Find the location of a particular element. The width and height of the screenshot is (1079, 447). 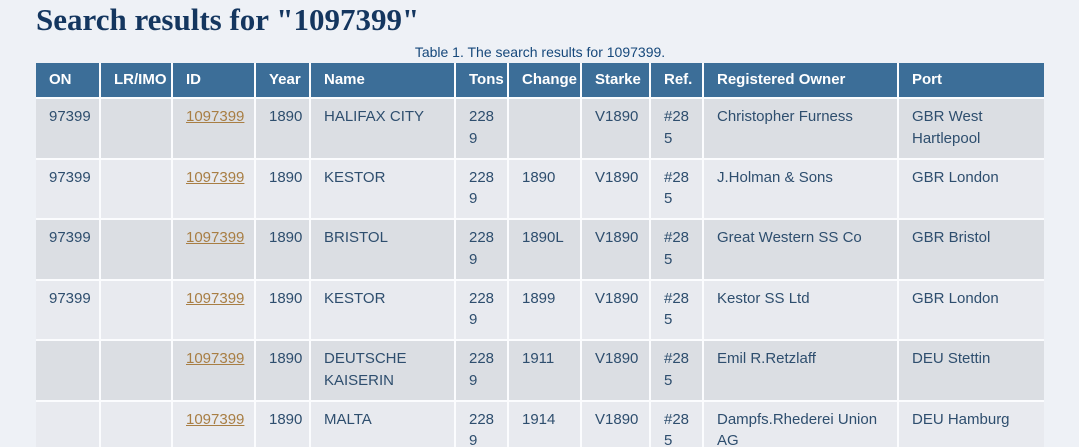

column-header-lr_imo: LR/IMO is located at coordinates (136, 81).